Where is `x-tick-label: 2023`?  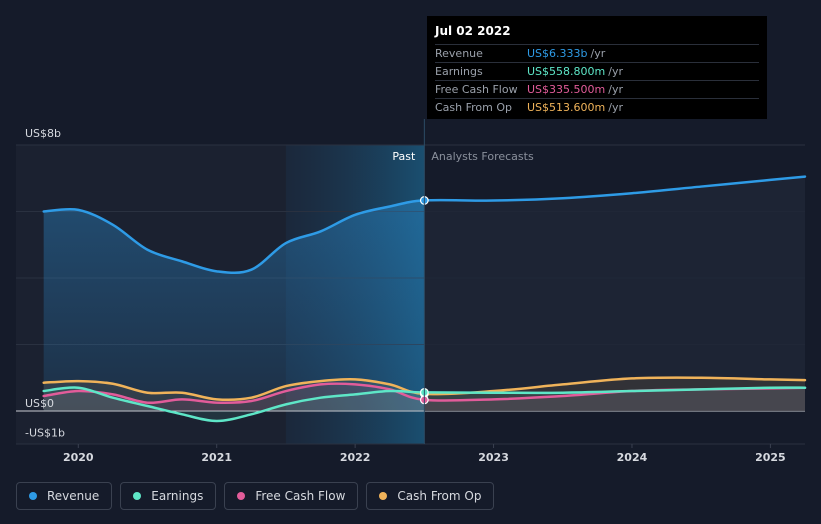 x-tick-label: 2023 is located at coordinates (493, 457).